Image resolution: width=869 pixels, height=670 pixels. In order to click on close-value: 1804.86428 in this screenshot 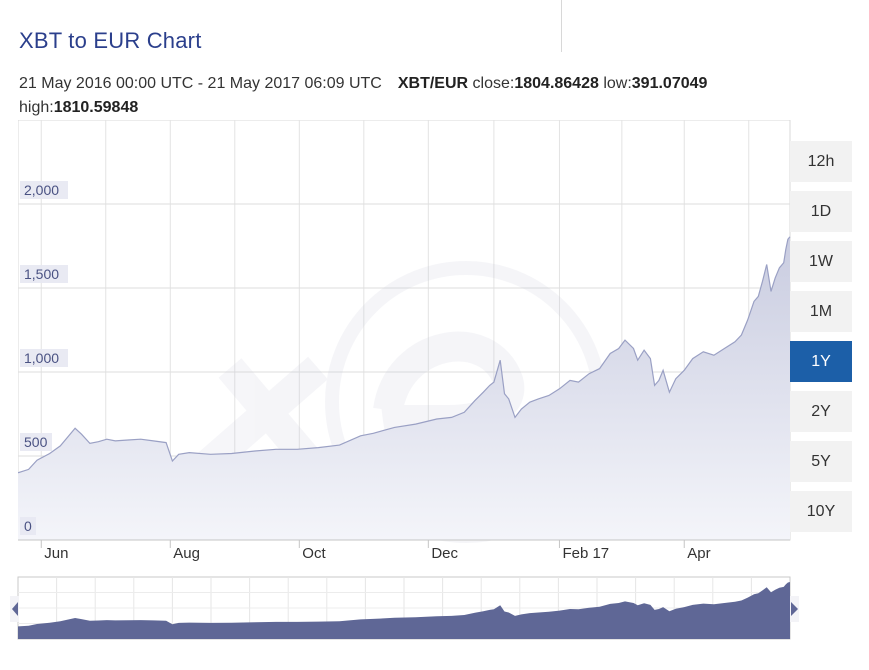, I will do `click(556, 83)`.